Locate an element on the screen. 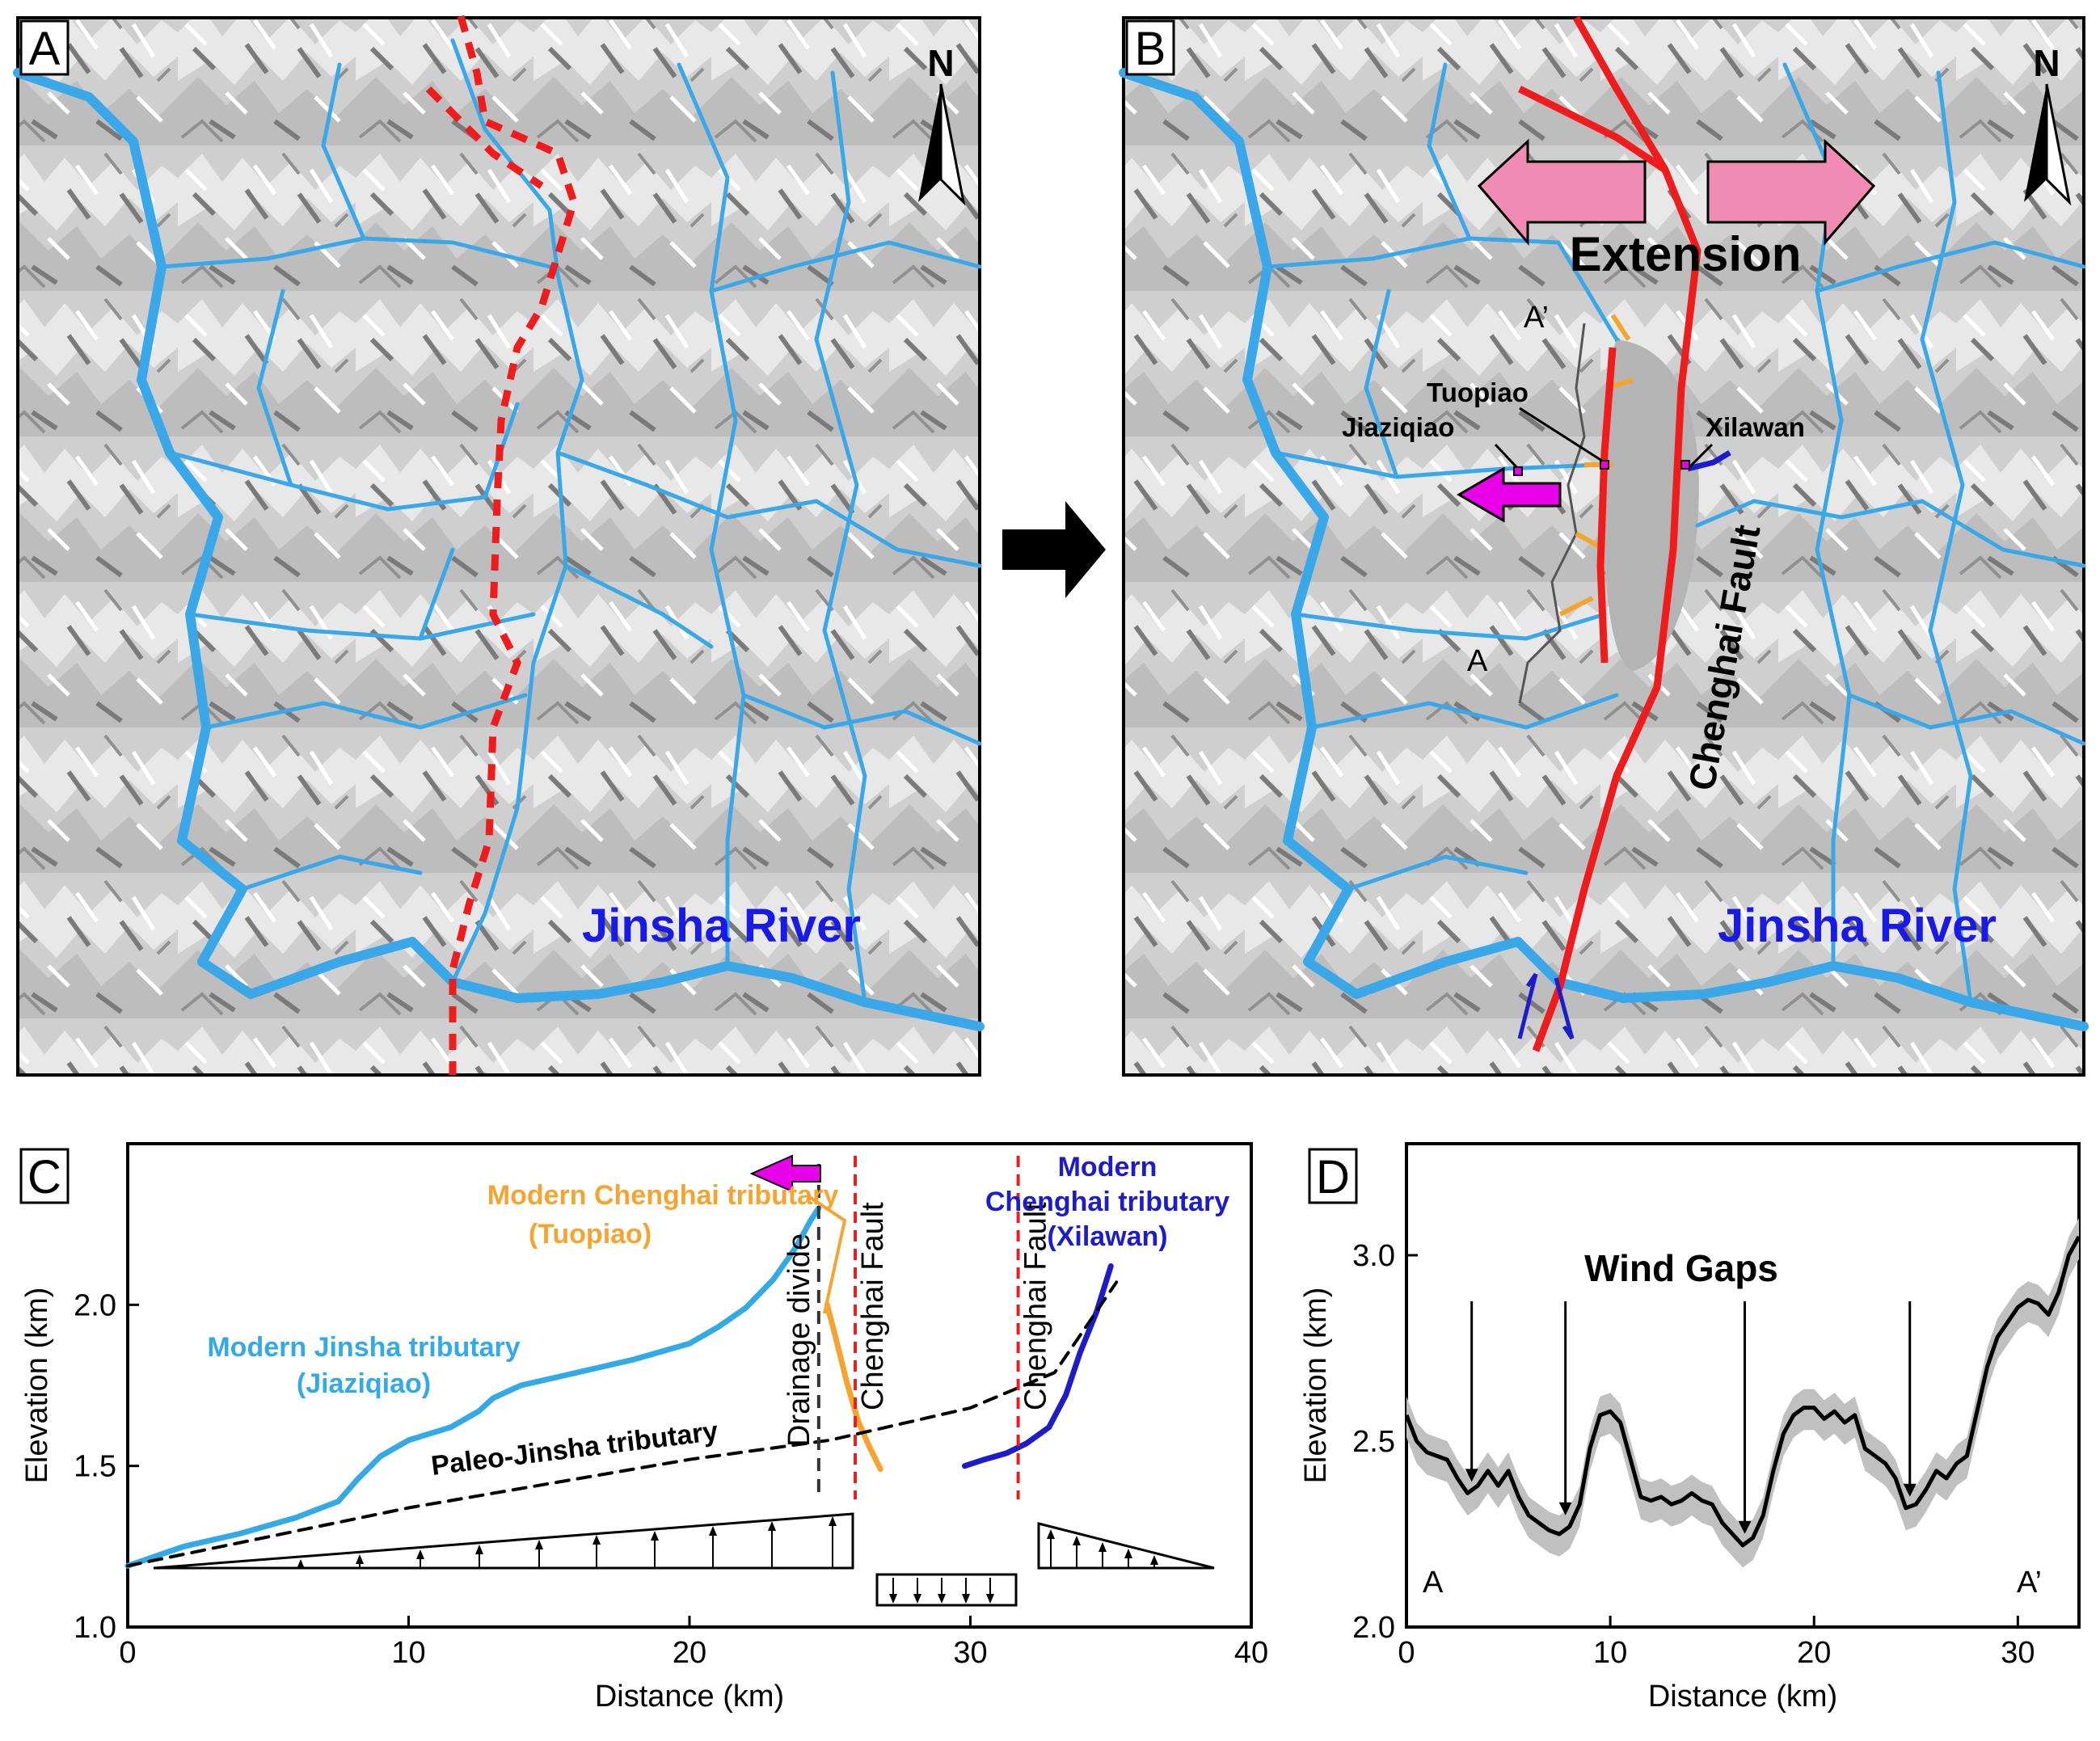  y-tick-label: 1.0 is located at coordinates (95, 1628).